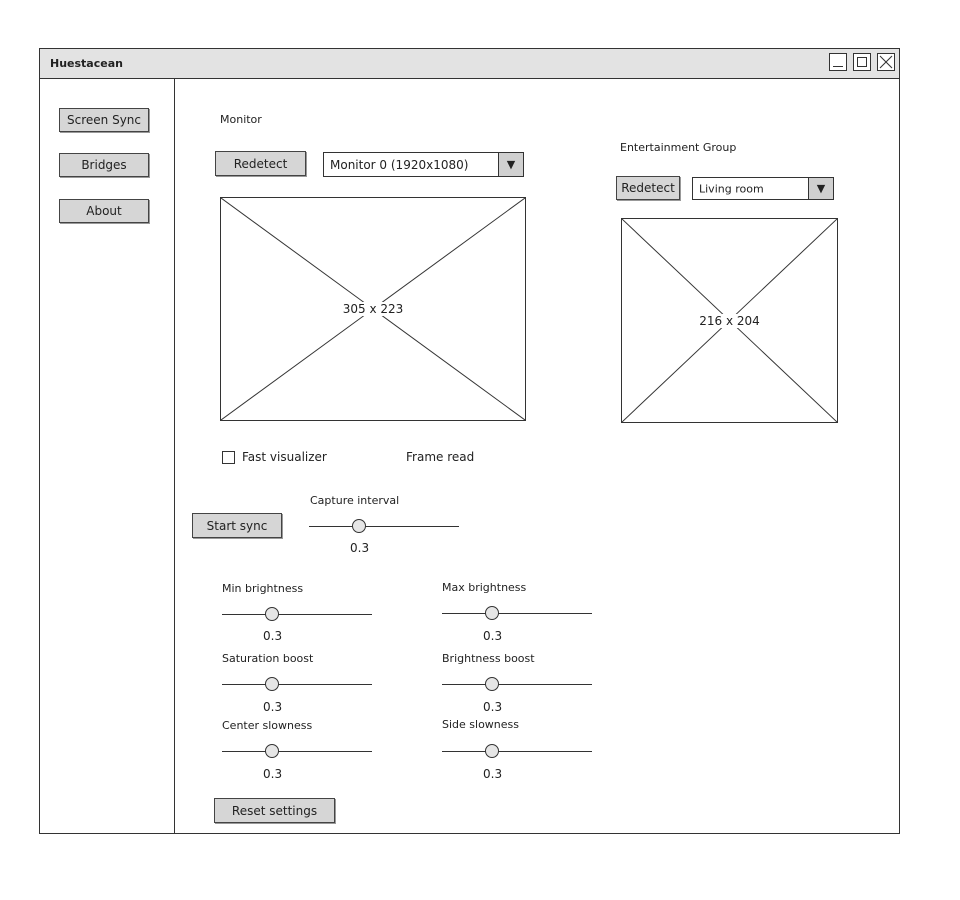  Describe the element at coordinates (267, 725) in the screenshot. I see `center-slowness-label: Center slowness` at that location.